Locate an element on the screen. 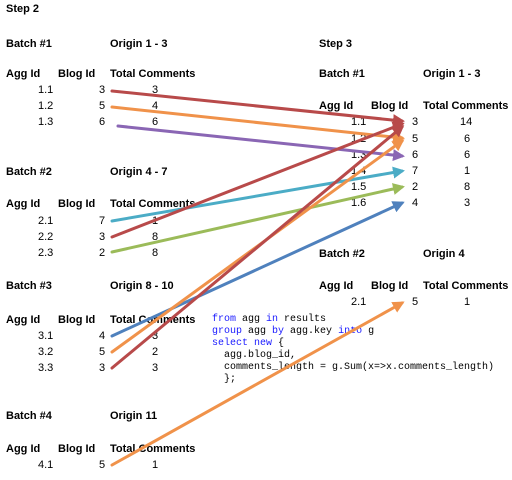 Image resolution: width=512 pixels, height=480 pixels. s3-b1-r6-comments: 3 is located at coordinates (467, 203).